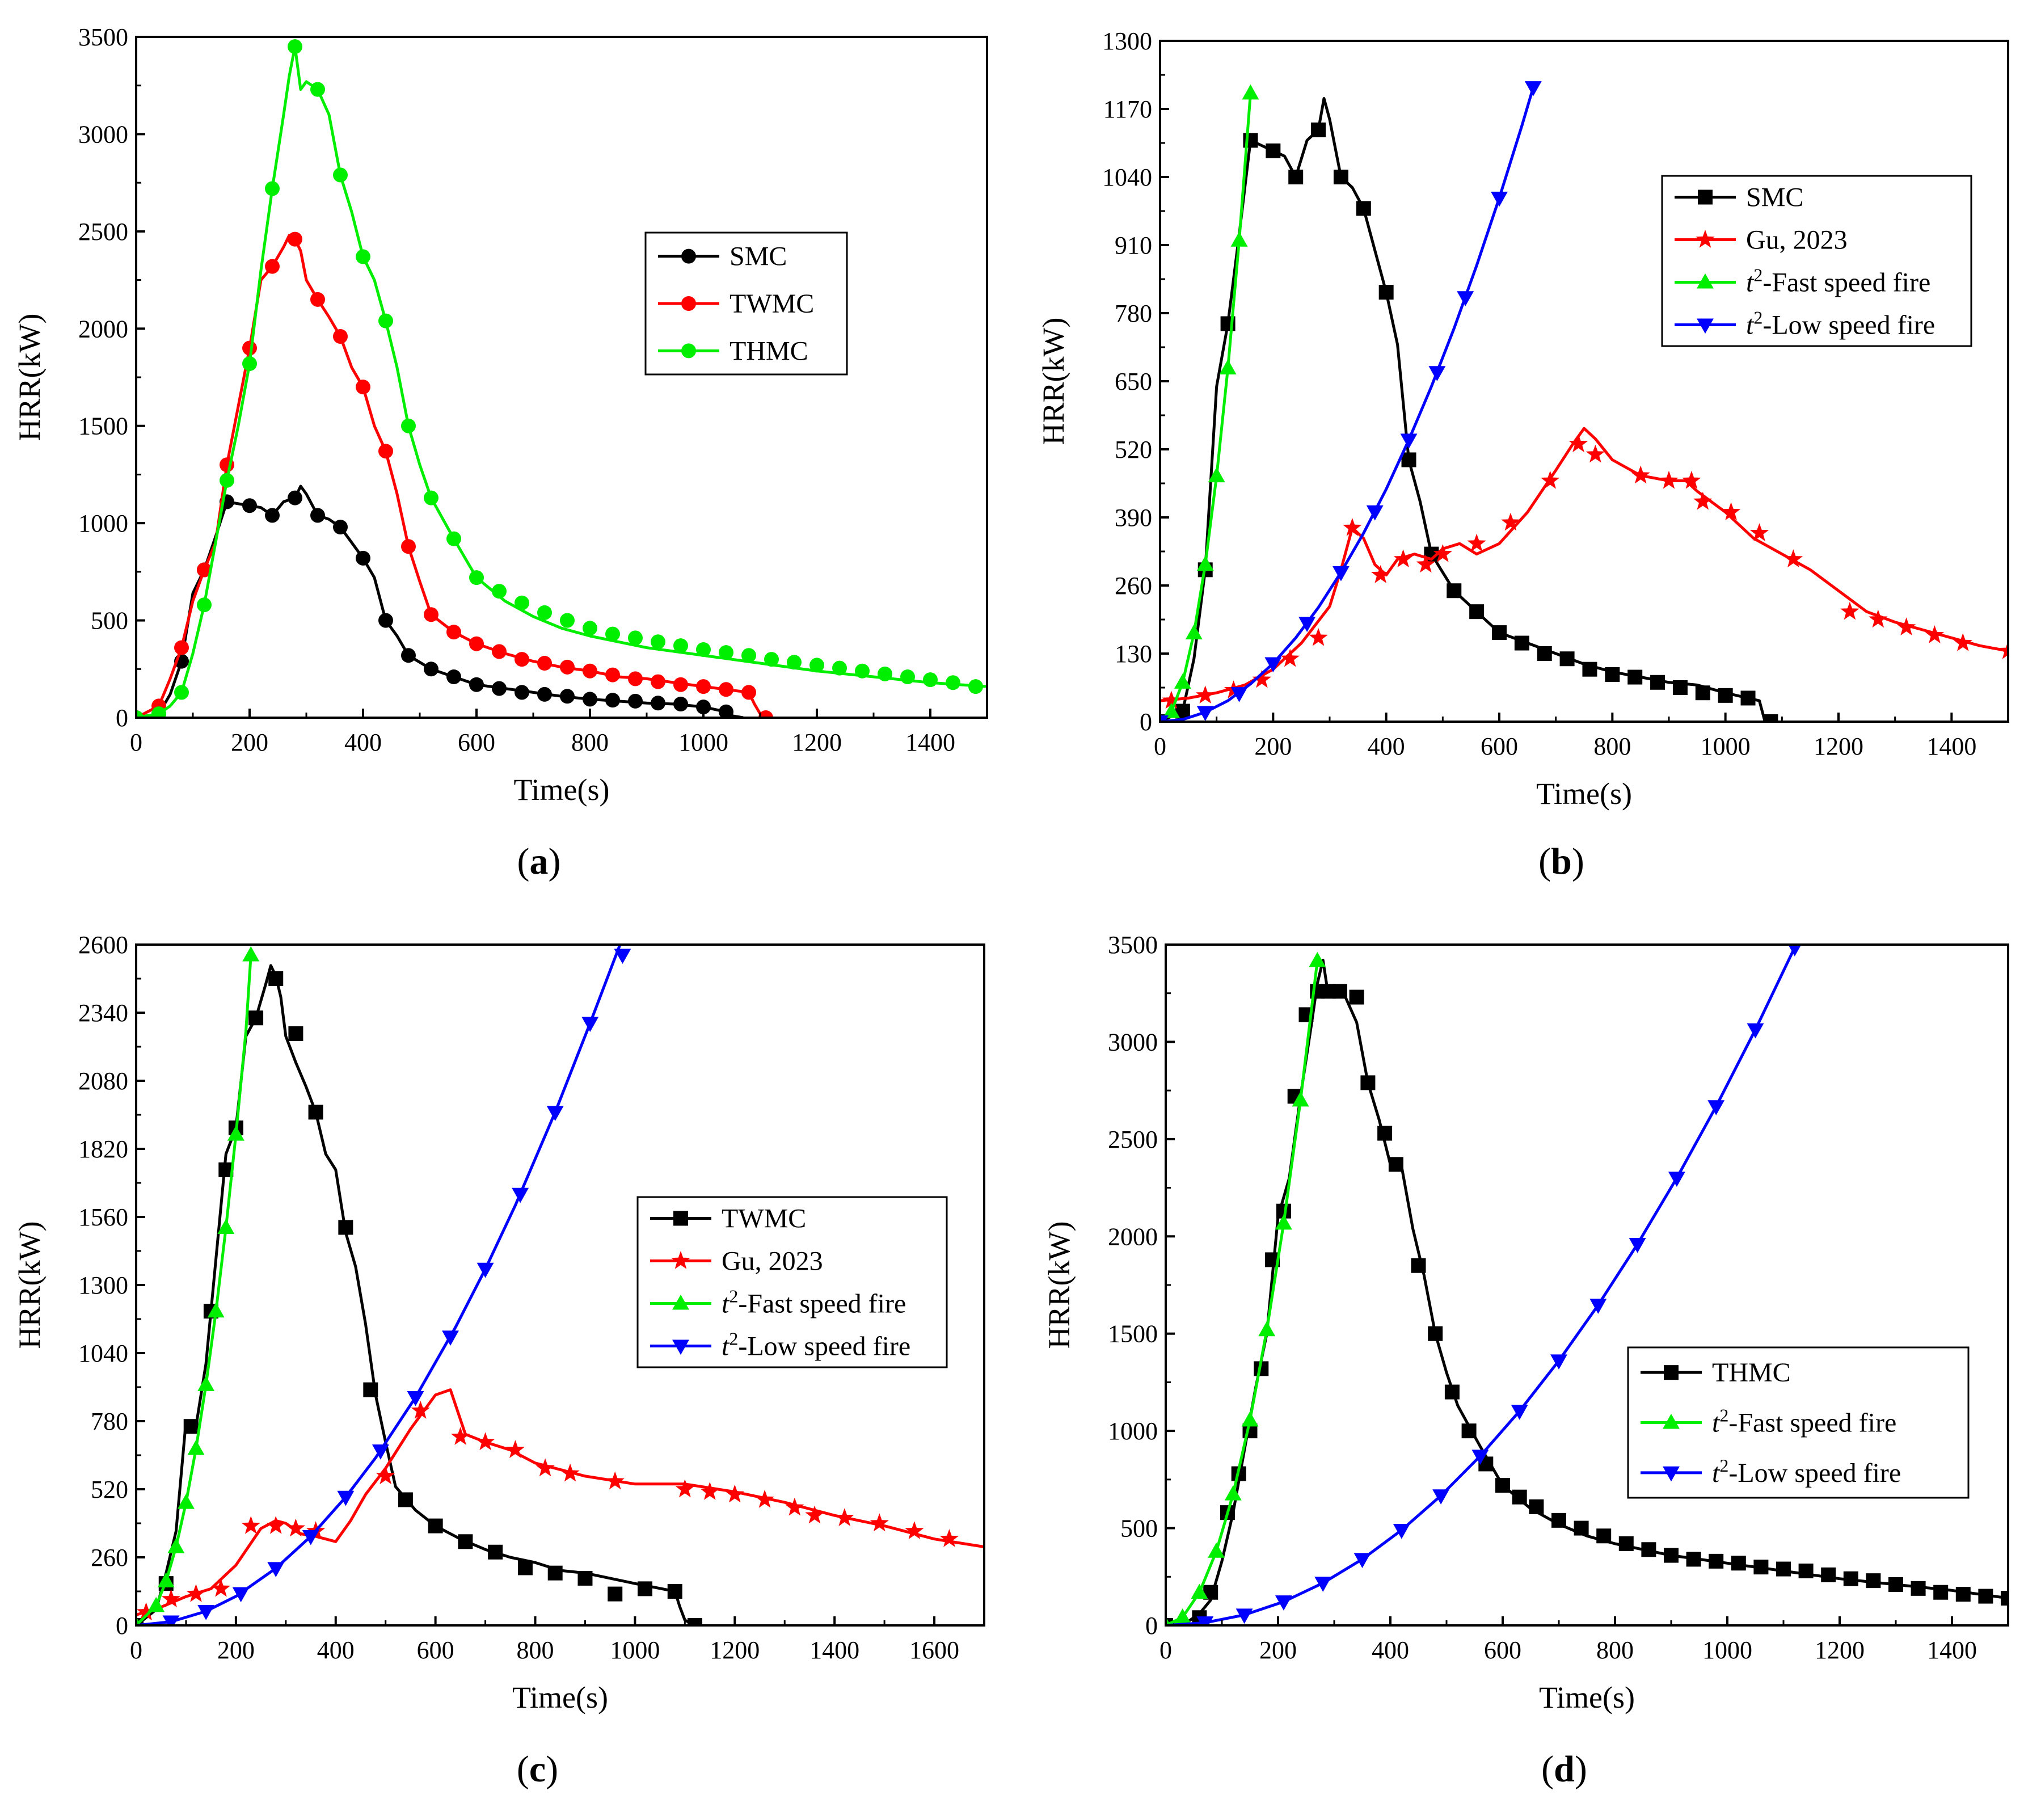 The image size is (2024, 1820). I want to click on x-tick-label: 1400, so click(834, 1650).